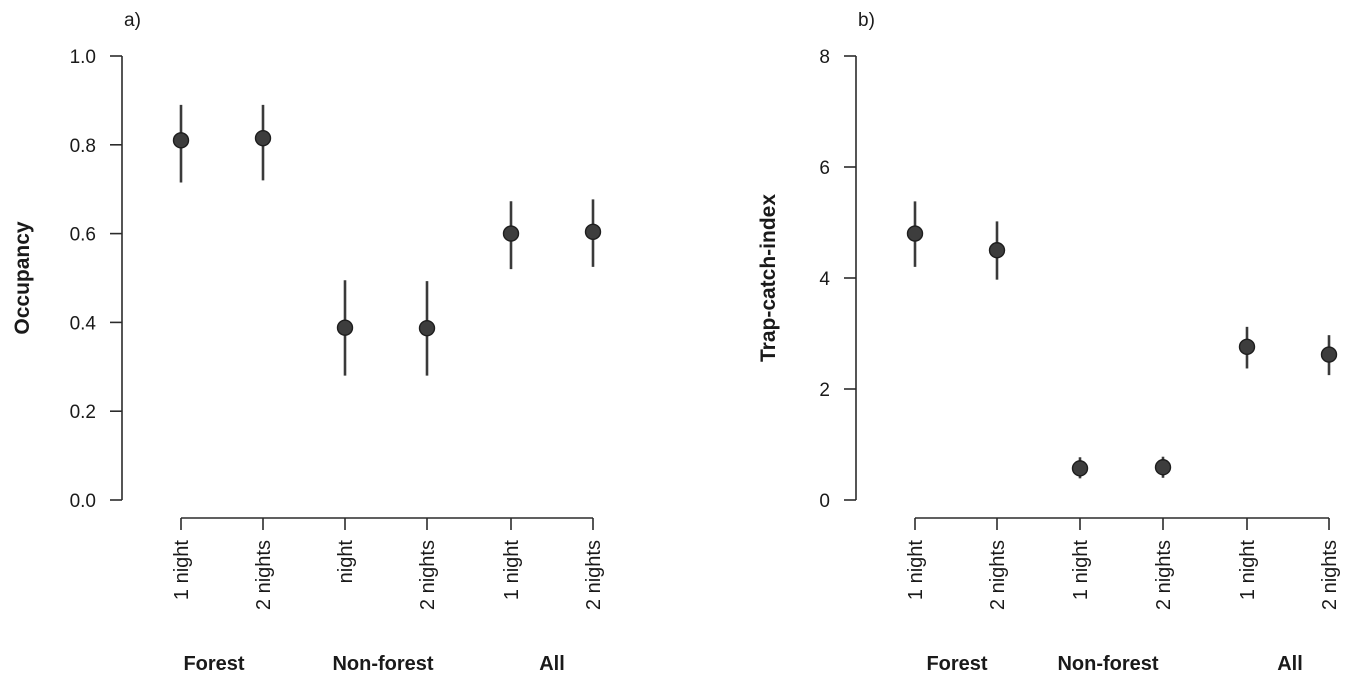  I want to click on x-tick-label: night, so click(346, 562).